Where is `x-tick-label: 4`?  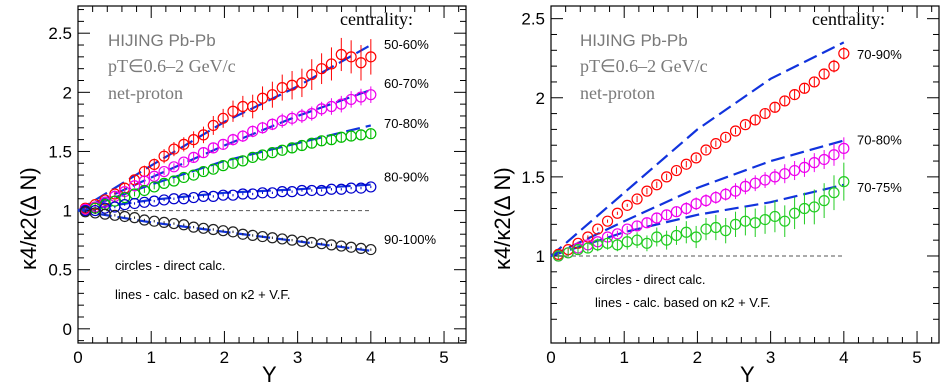 x-tick-label: 4 is located at coordinates (843, 357).